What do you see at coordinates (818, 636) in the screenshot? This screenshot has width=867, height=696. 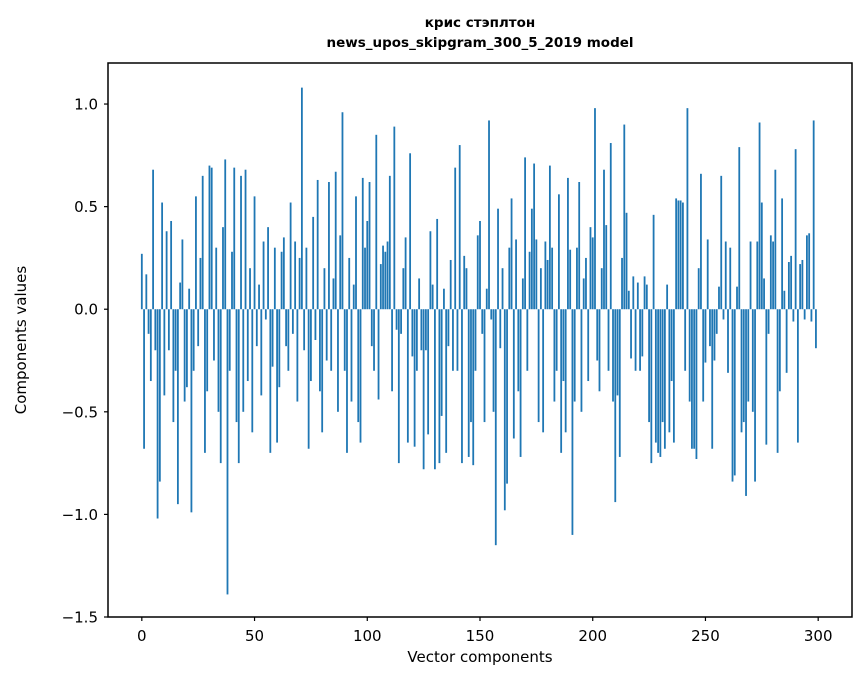 I see `x-tick-label: 300` at bounding box center [818, 636].